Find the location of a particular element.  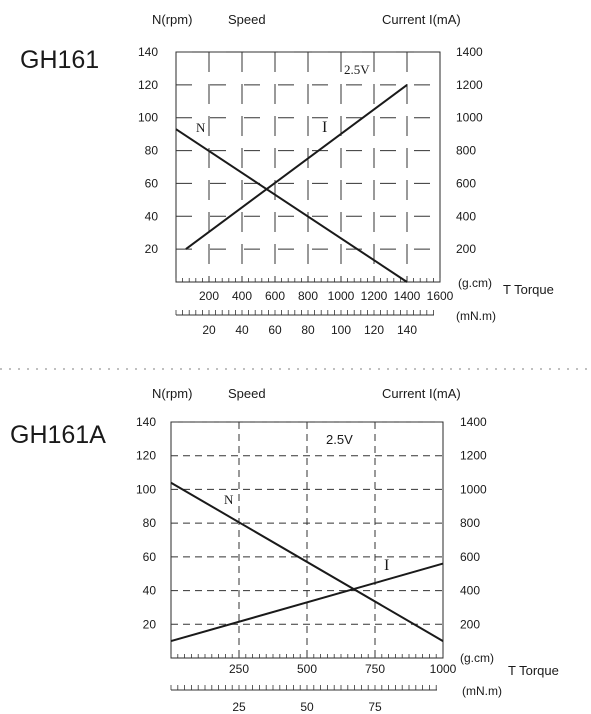

x-tick-label-secondary: 50 is located at coordinates (307, 707).